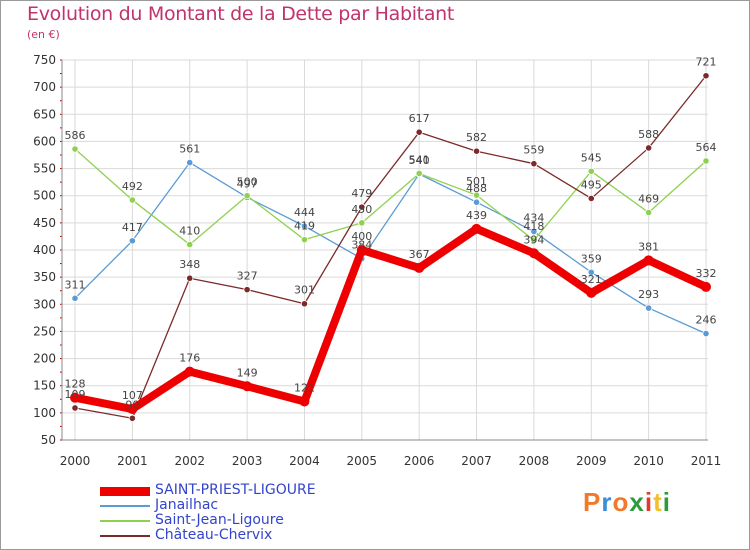  I want to click on x-tick-label: 2004, so click(304, 461).